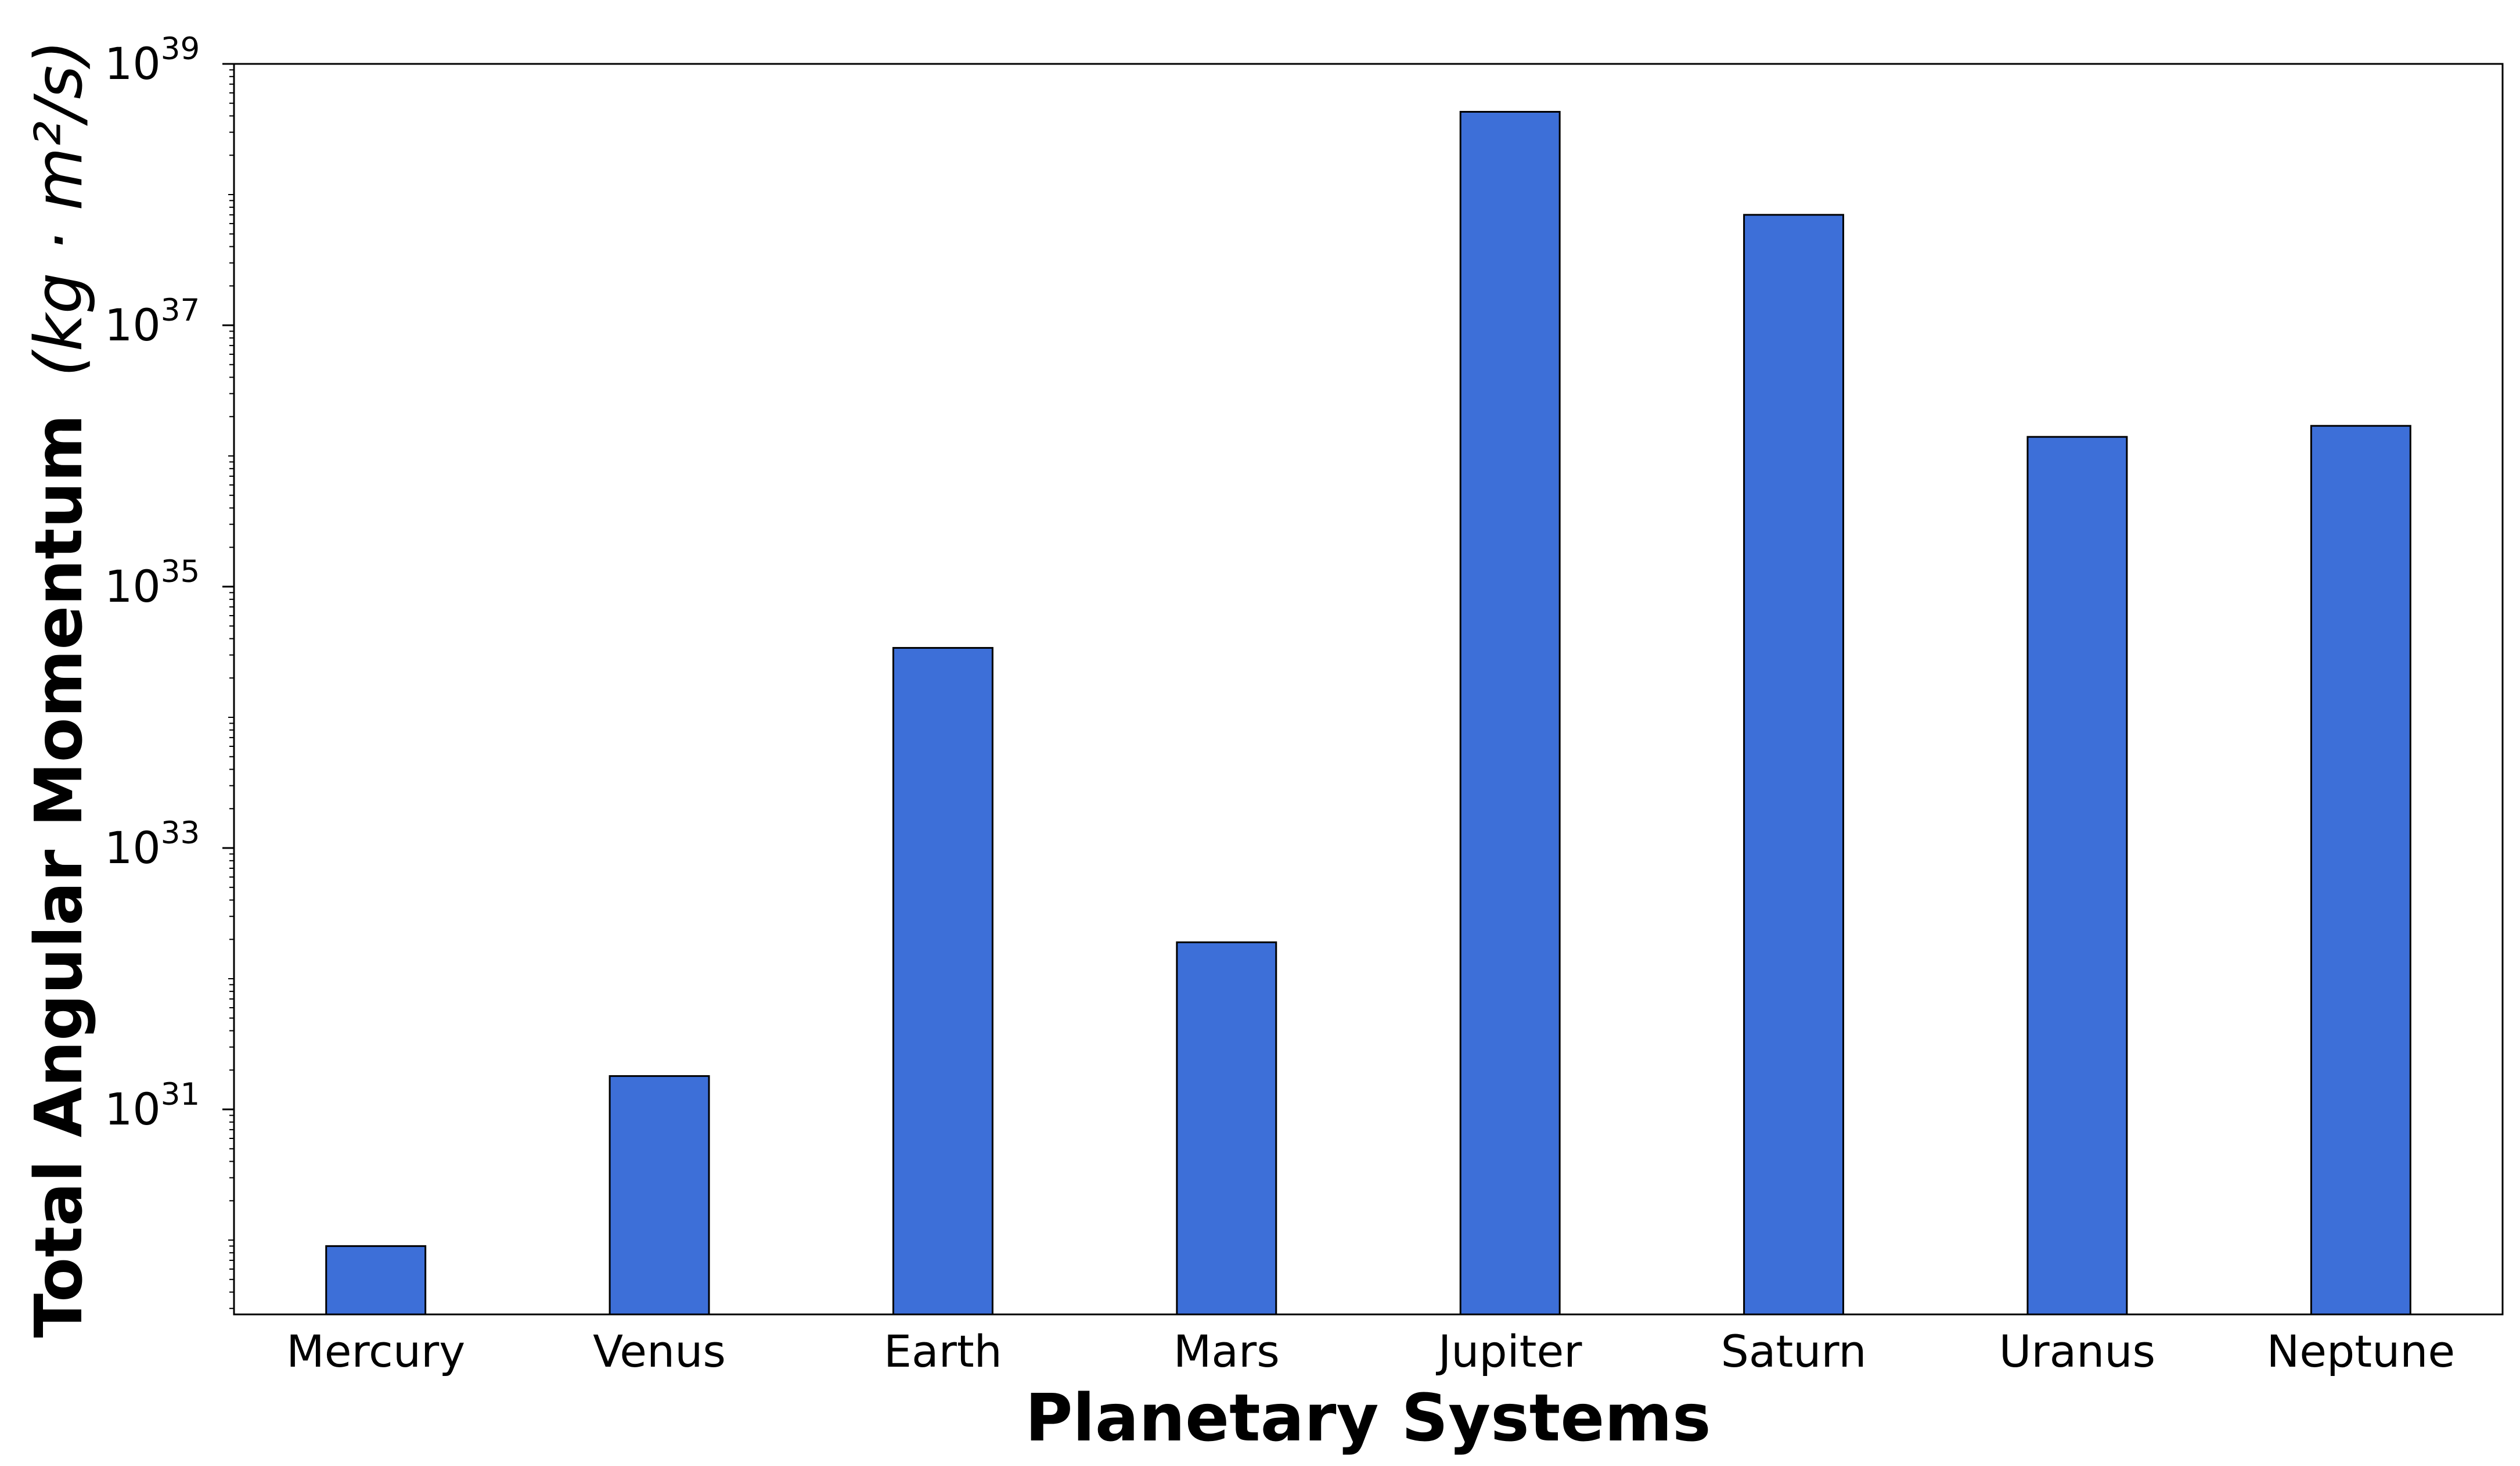 This screenshot has width=2520, height=1466. What do you see at coordinates (660, 1351) in the screenshot?
I see `x-tick-label: Venus` at bounding box center [660, 1351].